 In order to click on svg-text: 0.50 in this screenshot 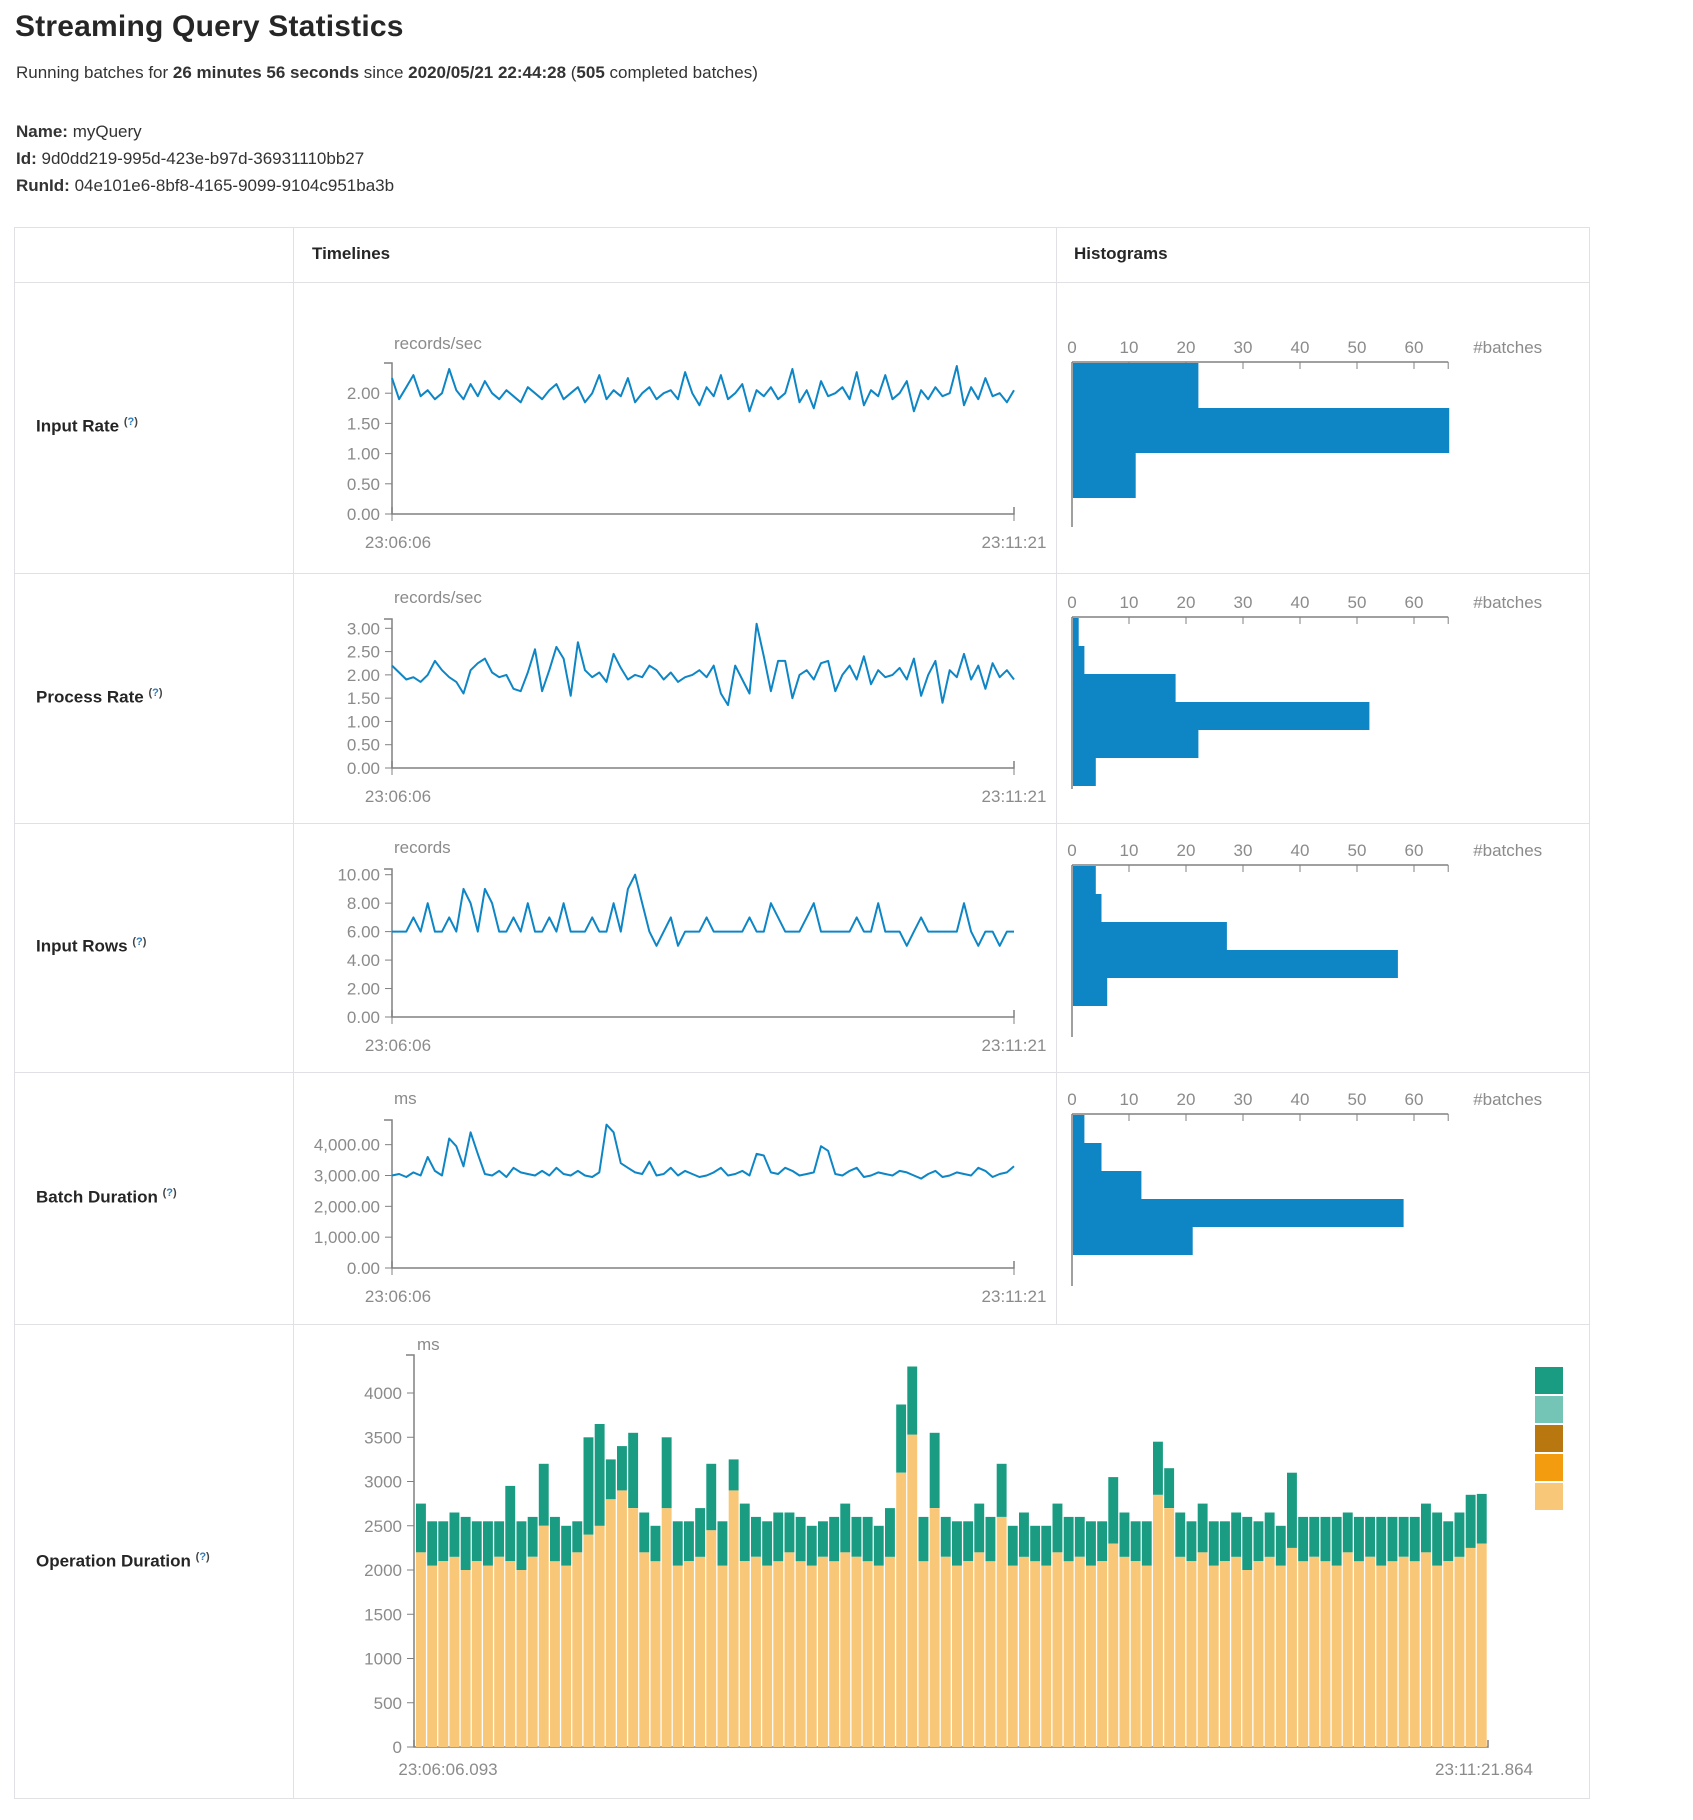, I will do `click(363, 745)`.